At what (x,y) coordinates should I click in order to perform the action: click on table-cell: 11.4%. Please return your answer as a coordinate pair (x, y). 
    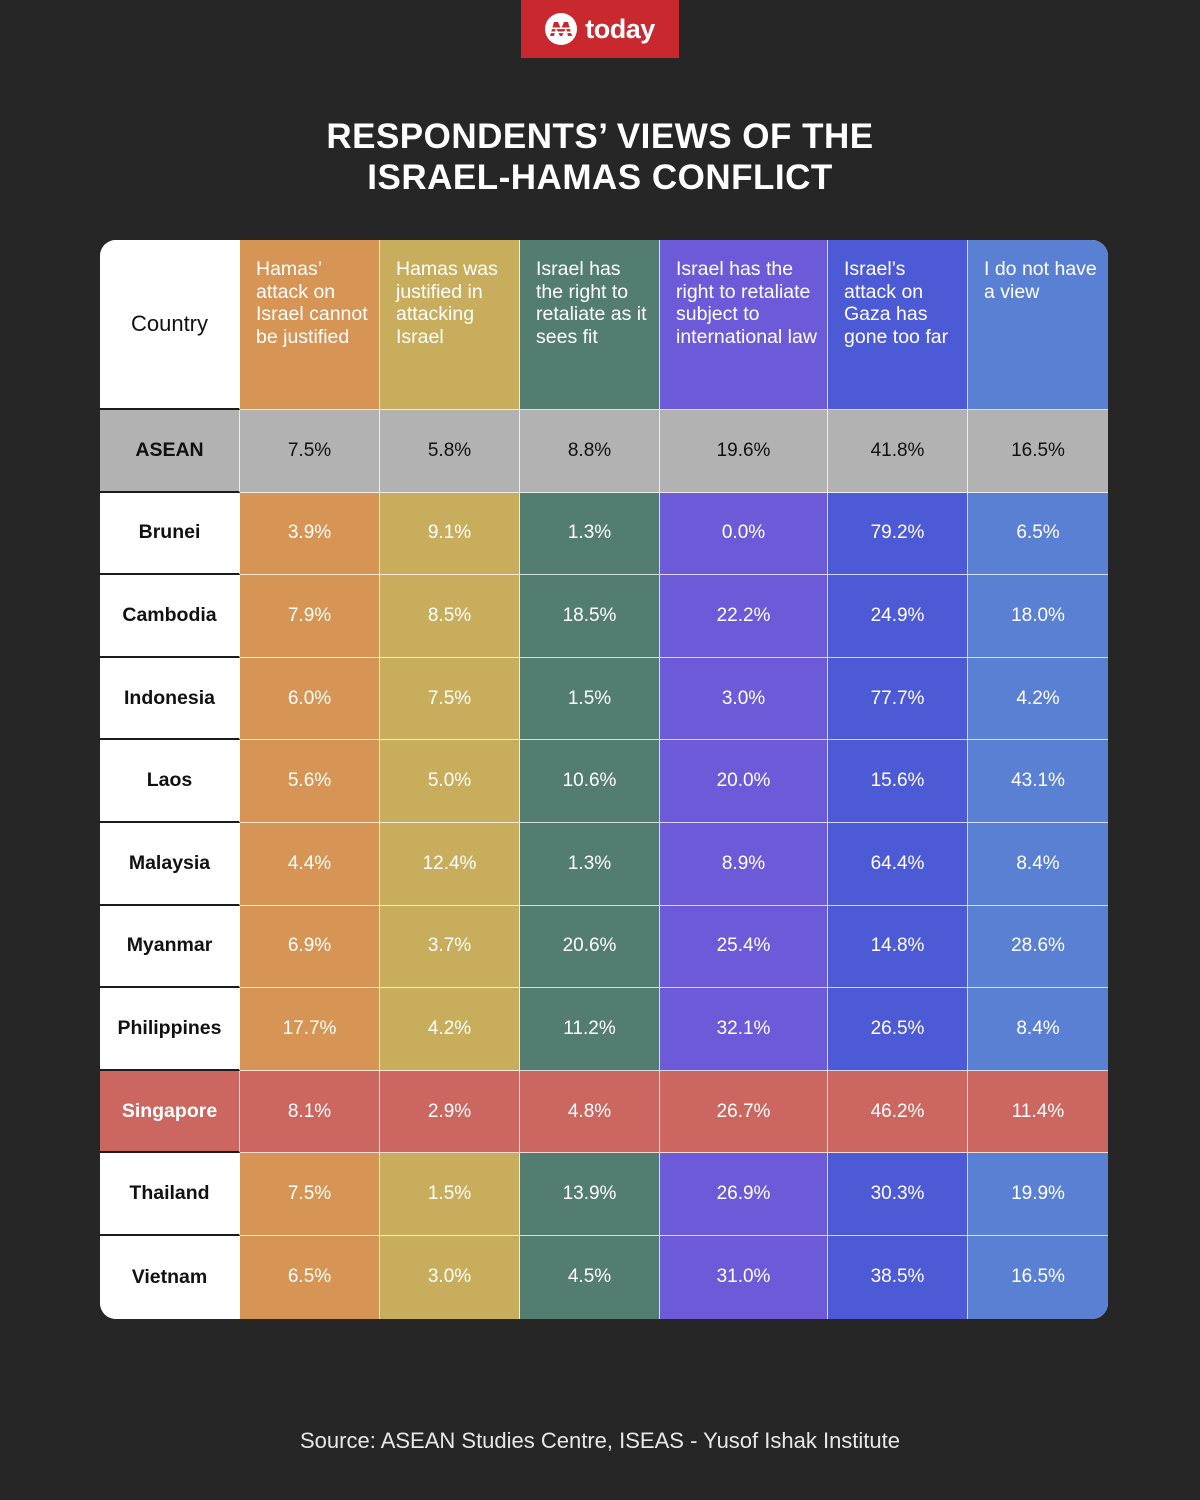
    Looking at the image, I should click on (1038, 1112).